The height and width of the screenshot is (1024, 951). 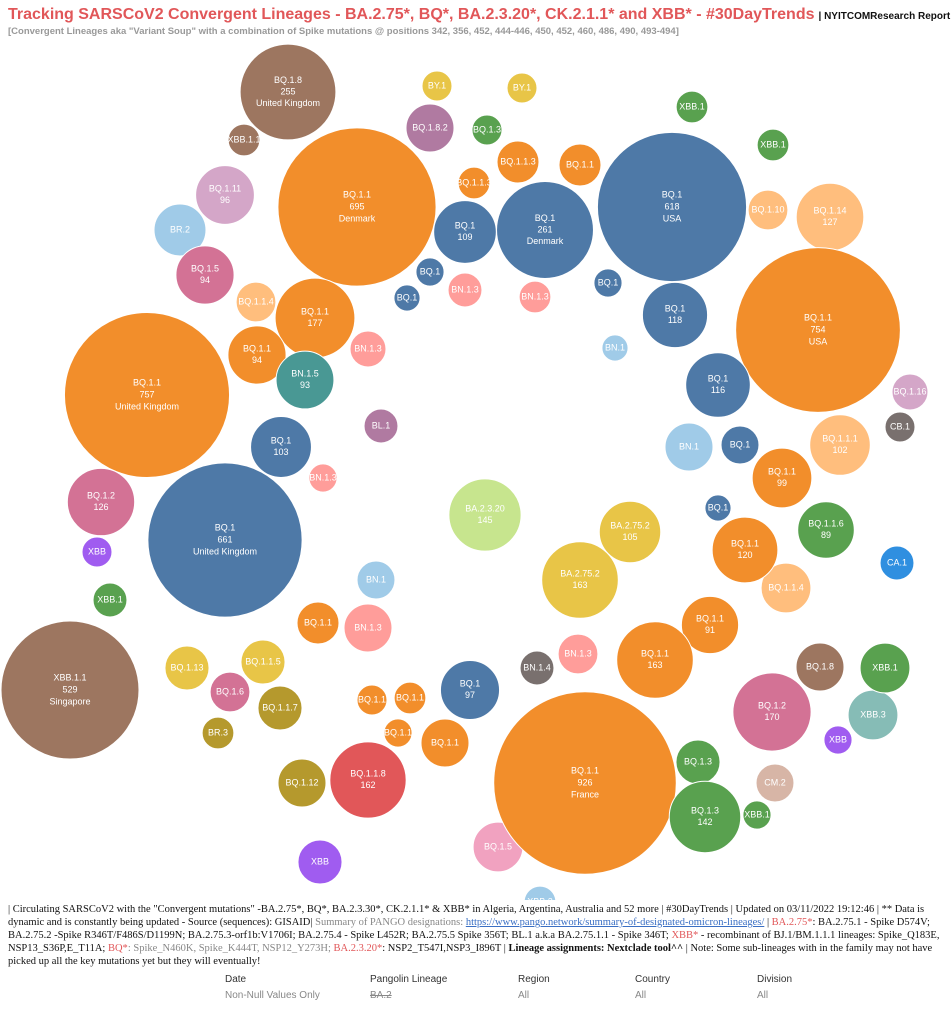 I want to click on bubble-value: 89, so click(x=826, y=535).